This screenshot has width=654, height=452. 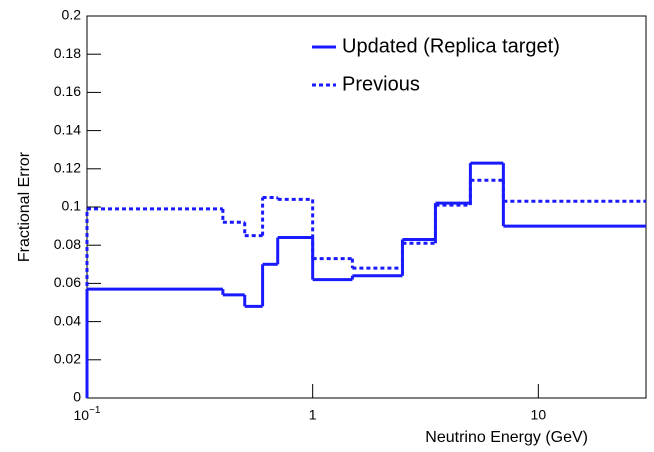 What do you see at coordinates (313, 415) in the screenshot?
I see `x-tick-label: 1` at bounding box center [313, 415].